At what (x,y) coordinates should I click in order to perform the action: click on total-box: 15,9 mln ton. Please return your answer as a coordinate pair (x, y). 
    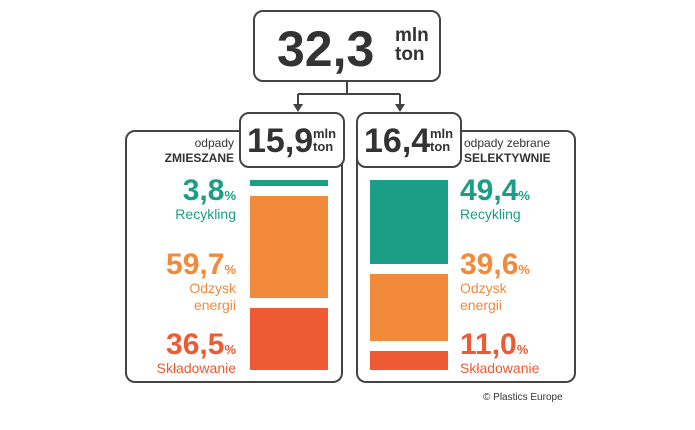
    Looking at the image, I should click on (292, 140).